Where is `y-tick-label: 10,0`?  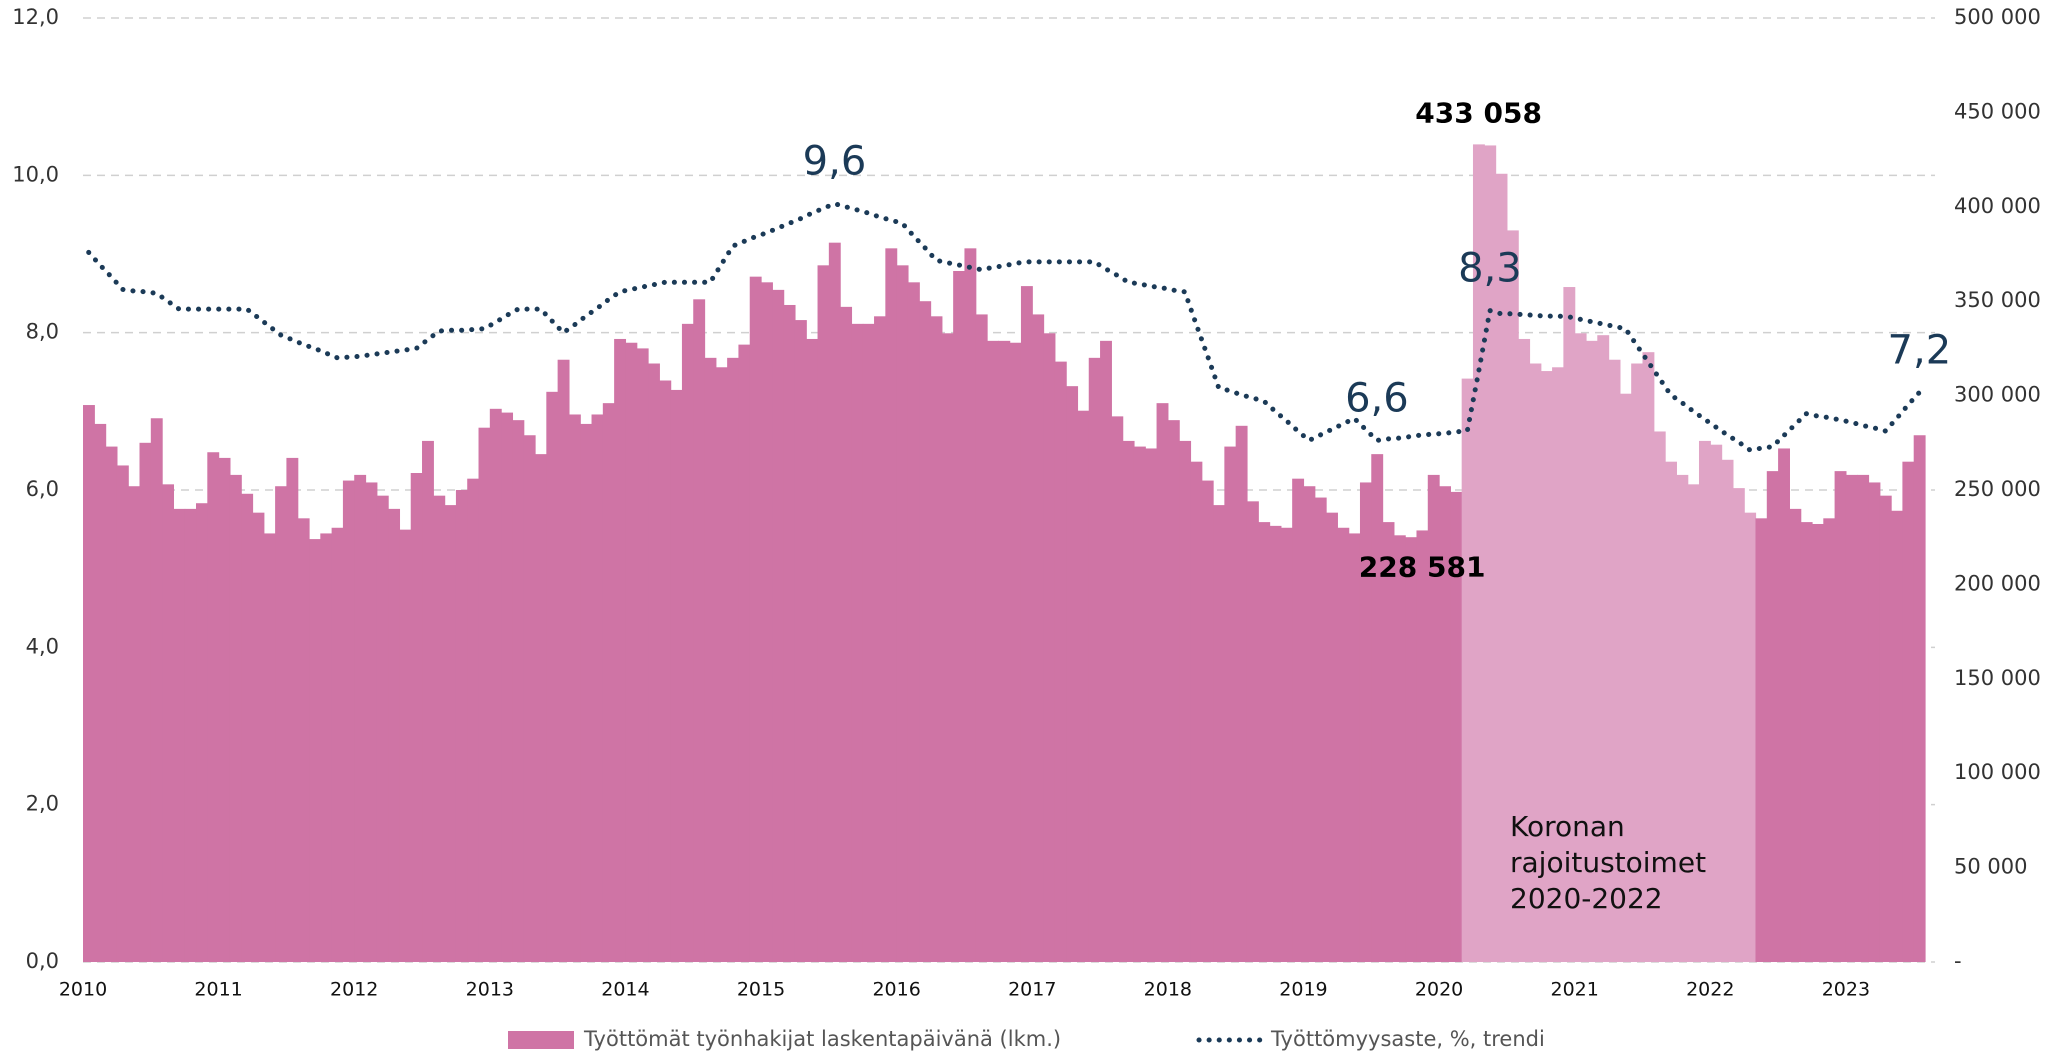 y-tick-label: 10,0 is located at coordinates (35, 174).